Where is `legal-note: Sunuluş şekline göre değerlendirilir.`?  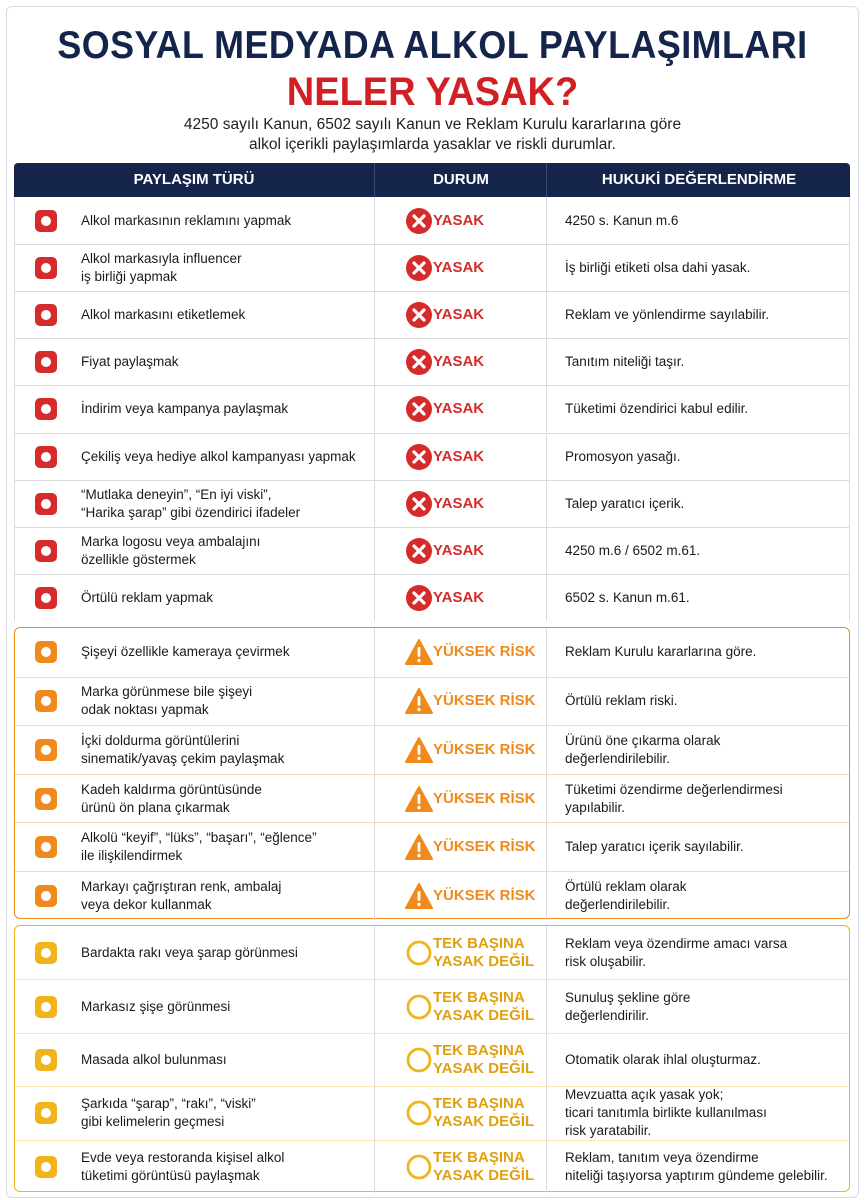 legal-note: Sunuluş şekline göre değerlendirilir. is located at coordinates (710, 1006).